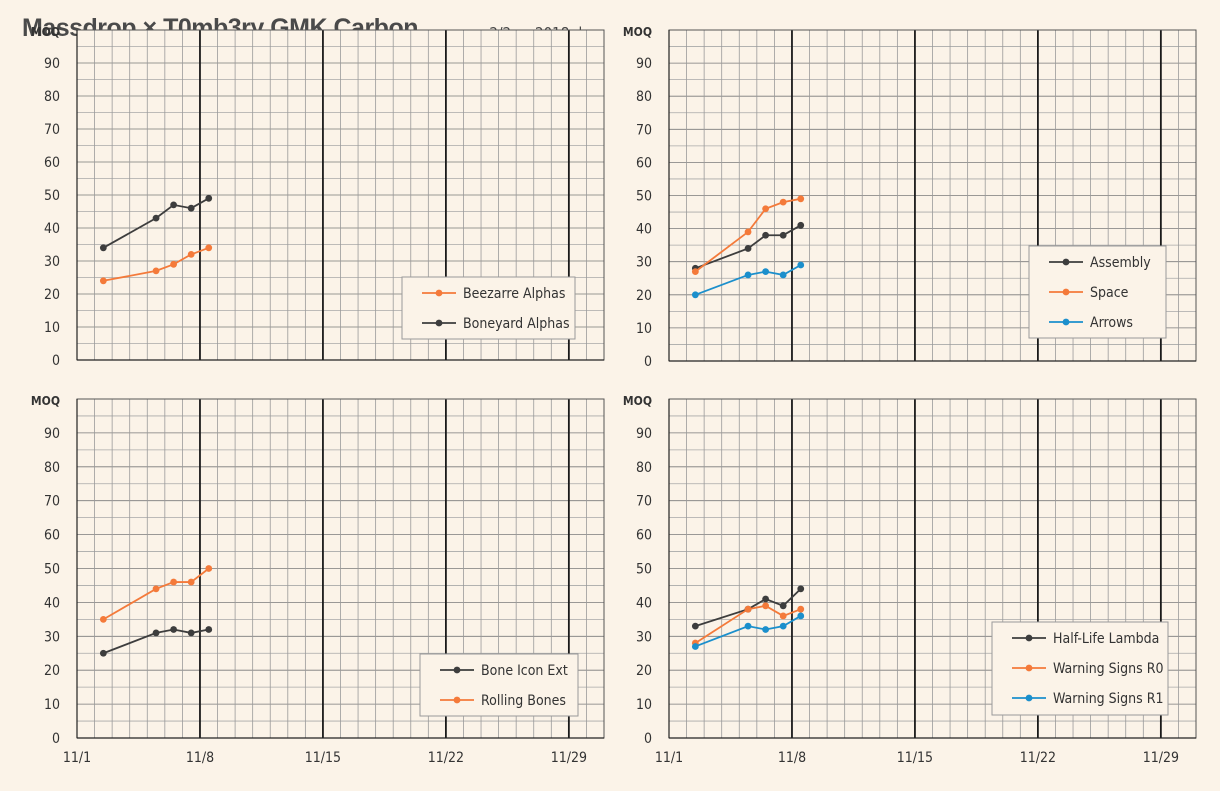 The height and width of the screenshot is (791, 1220). I want to click on legend-label: Assembly, so click(1120, 263).